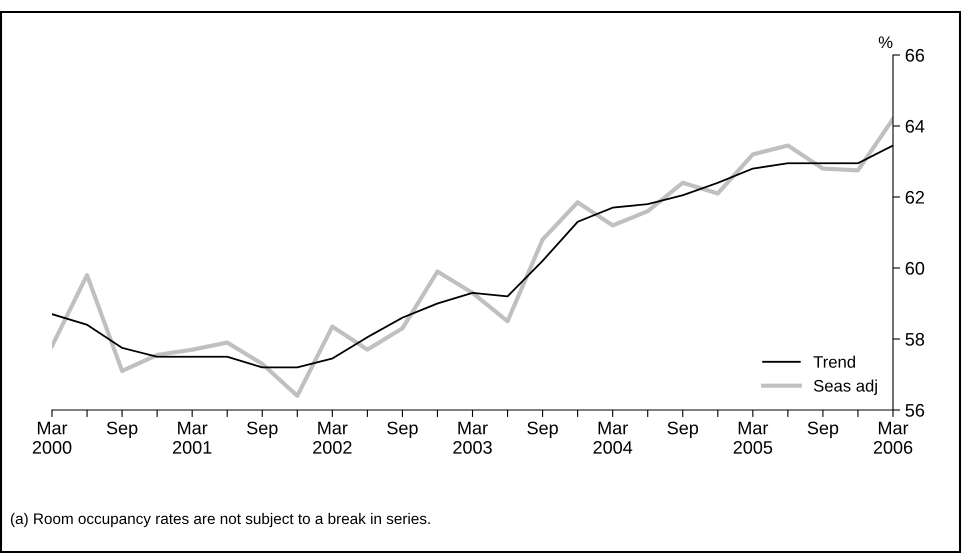 This screenshot has height=554, width=963. Describe the element at coordinates (753, 438) in the screenshot. I see `x-tick-label: Mar 2005` at that location.